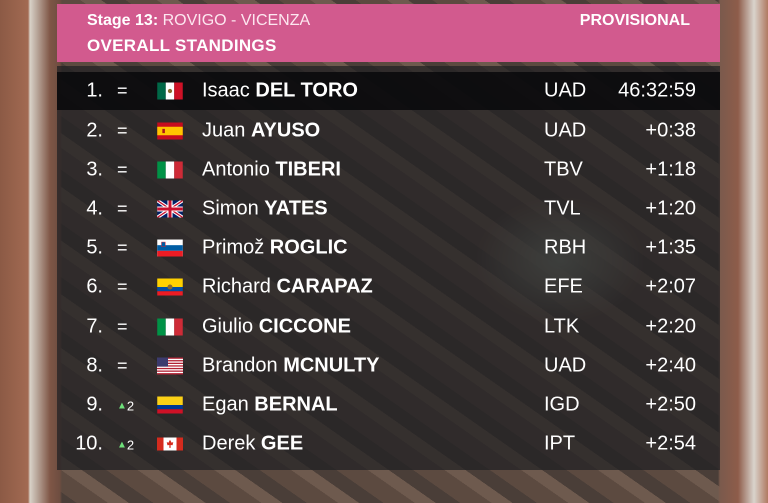 This screenshot has width=768, height=503. What do you see at coordinates (94, 326) in the screenshot?
I see `rider-position: 7.` at bounding box center [94, 326].